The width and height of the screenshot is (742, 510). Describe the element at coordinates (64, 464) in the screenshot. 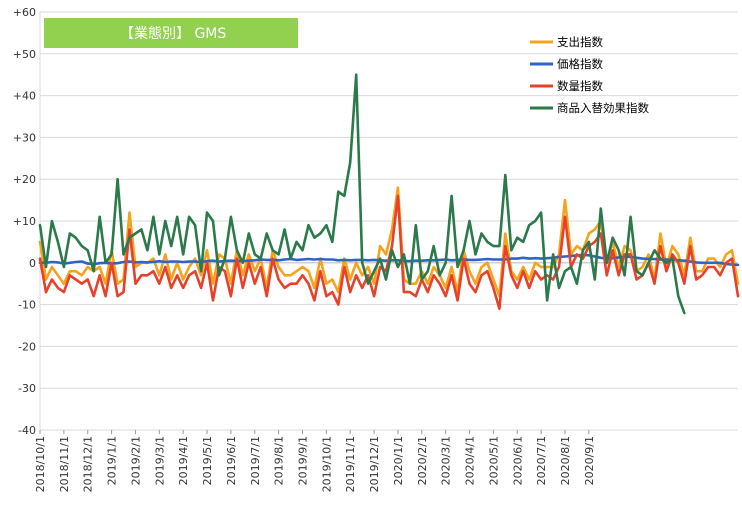

I see `x-tick-label: 2018/11/1` at that location.